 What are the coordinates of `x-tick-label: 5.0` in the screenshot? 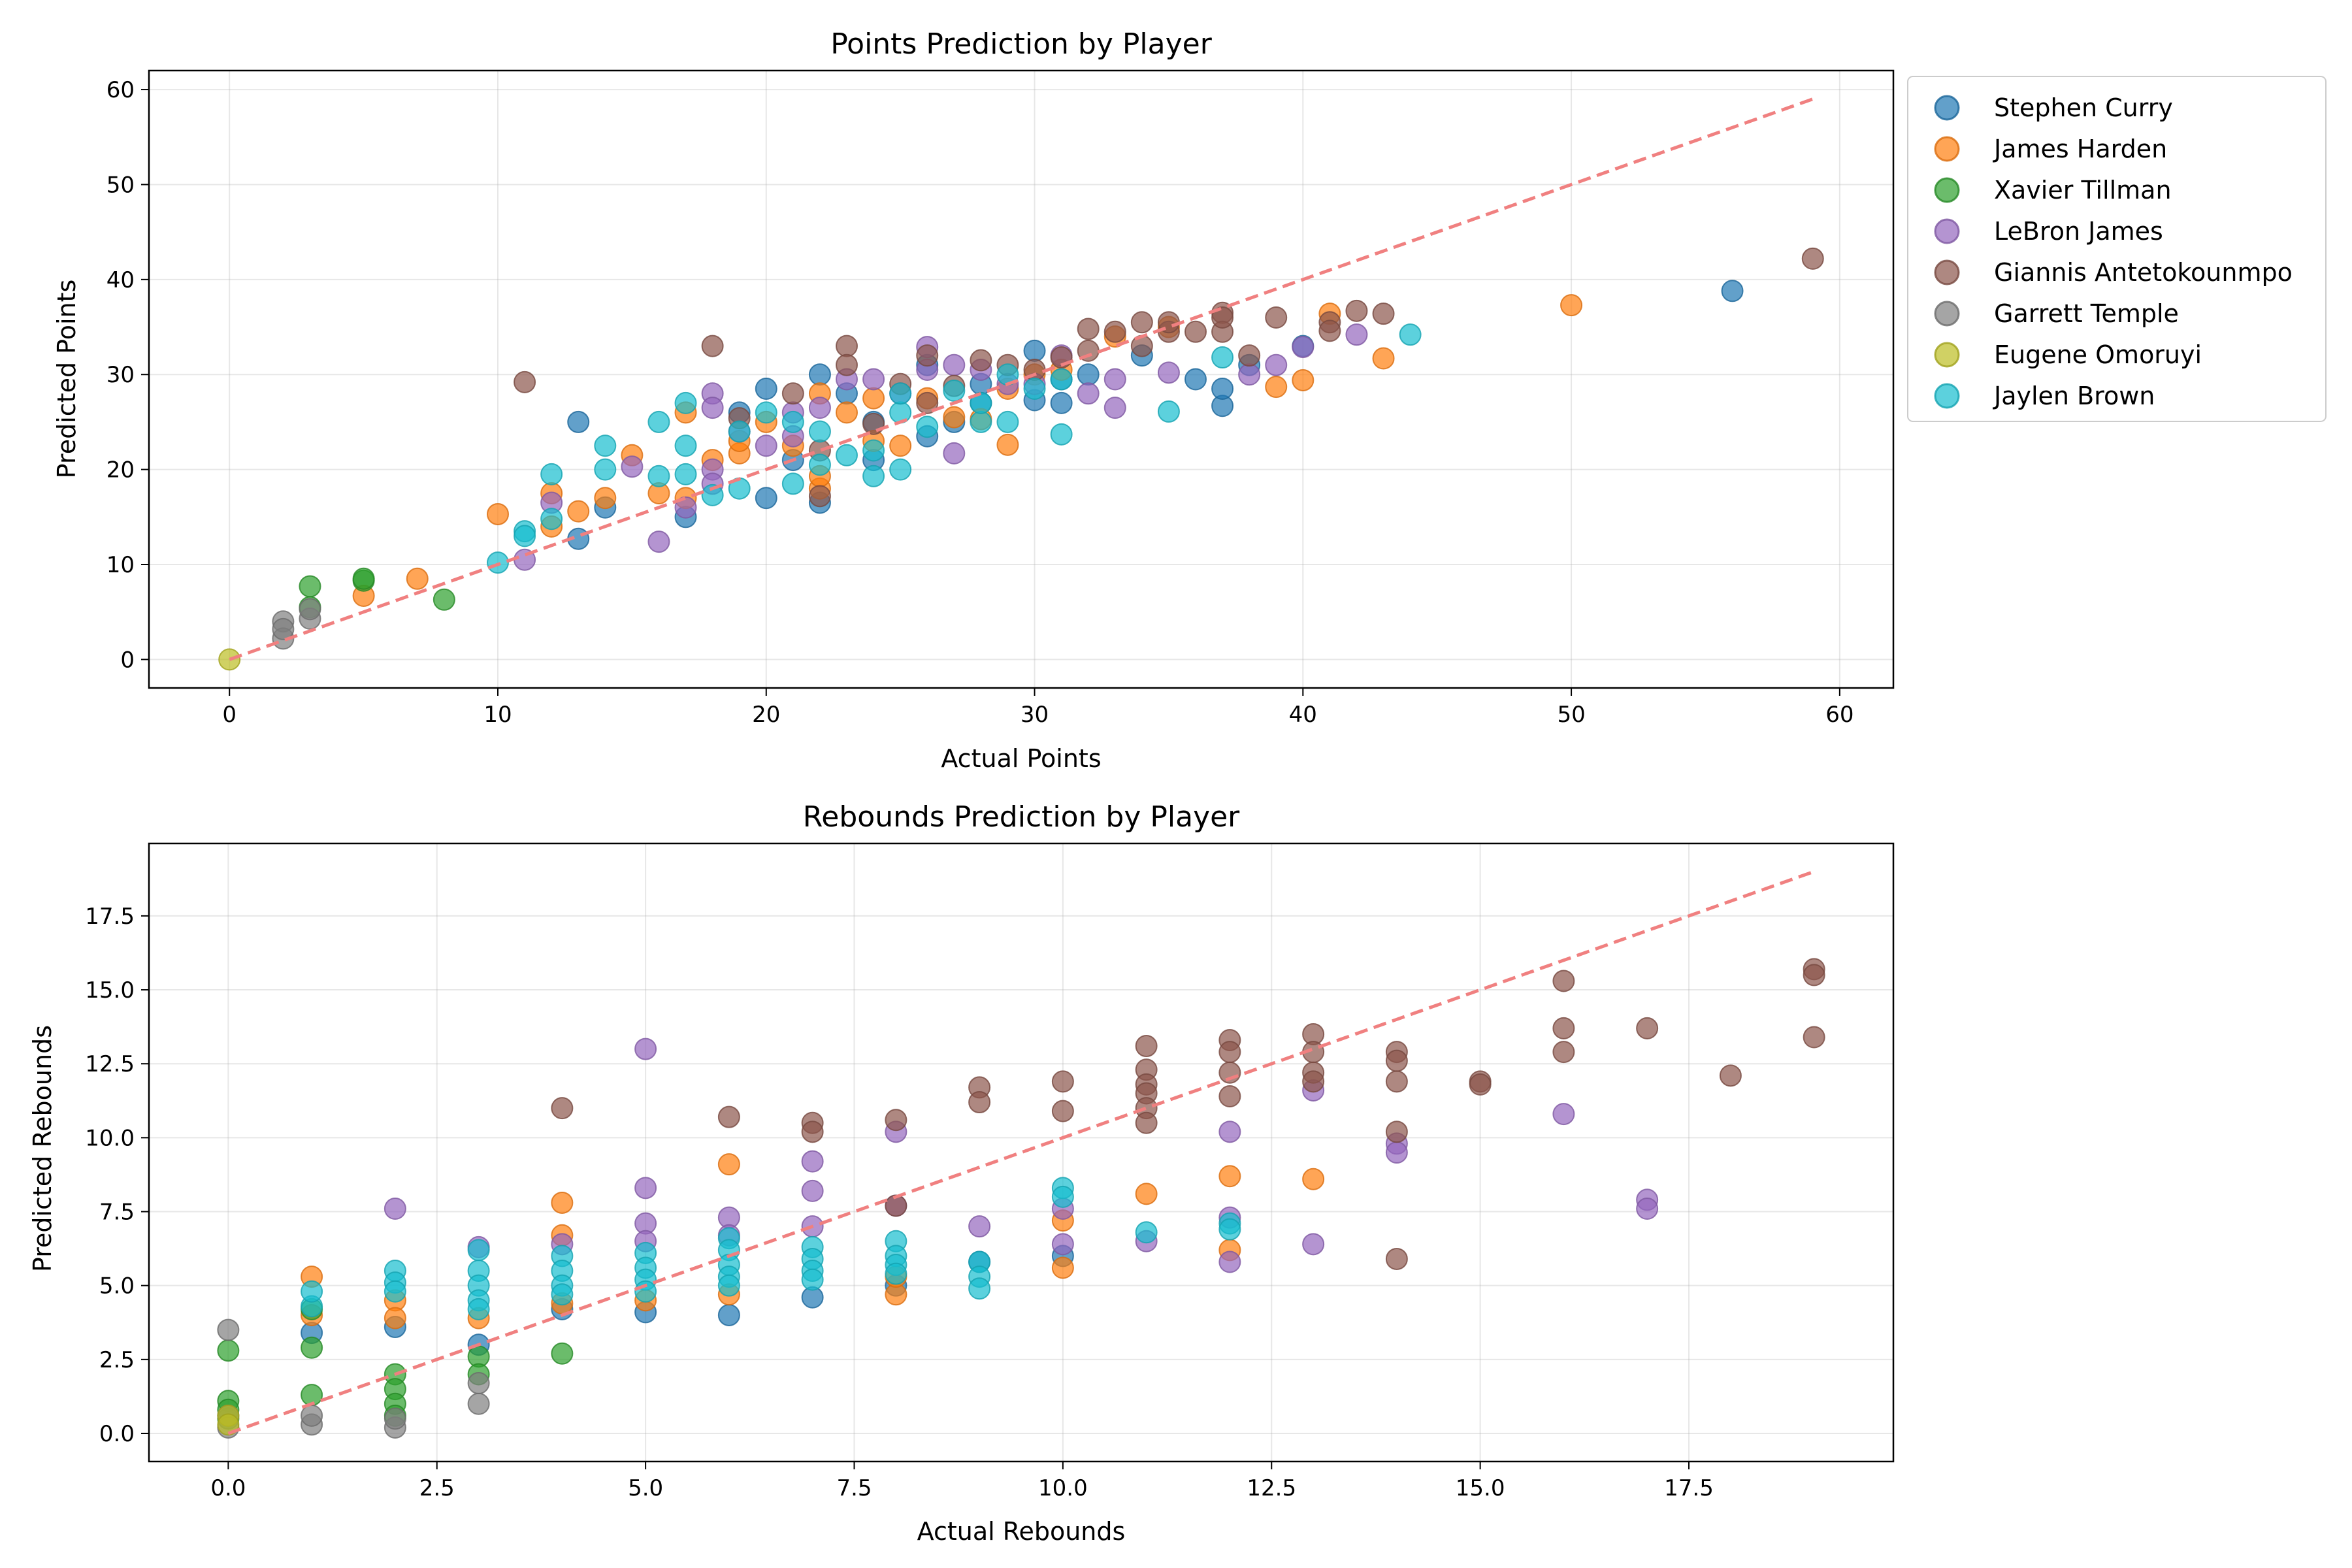 It's located at (645, 1488).